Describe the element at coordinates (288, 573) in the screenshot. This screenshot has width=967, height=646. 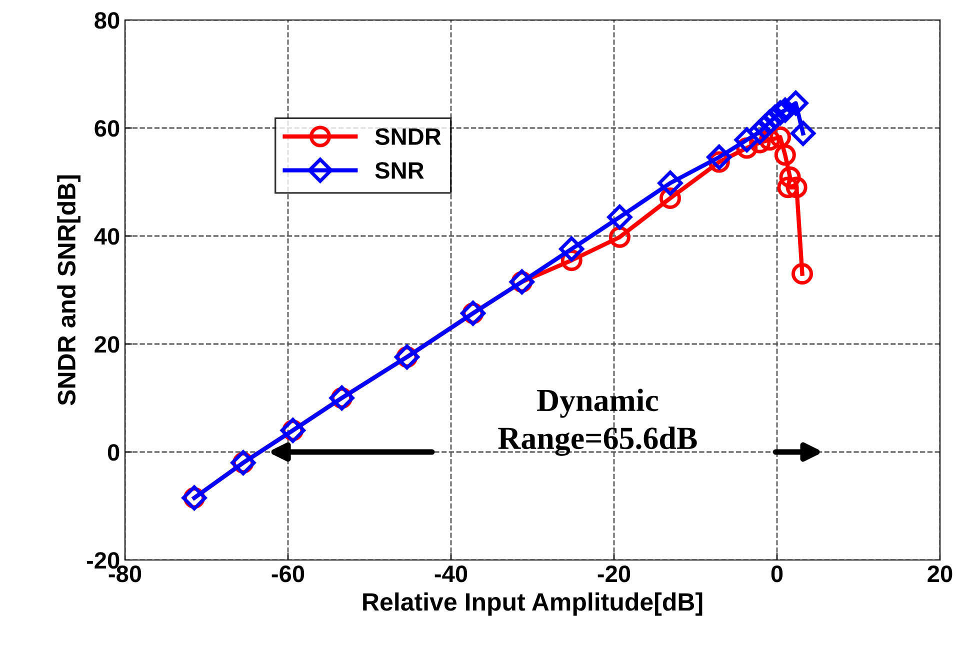
I see `x-tick-label: -60` at that location.